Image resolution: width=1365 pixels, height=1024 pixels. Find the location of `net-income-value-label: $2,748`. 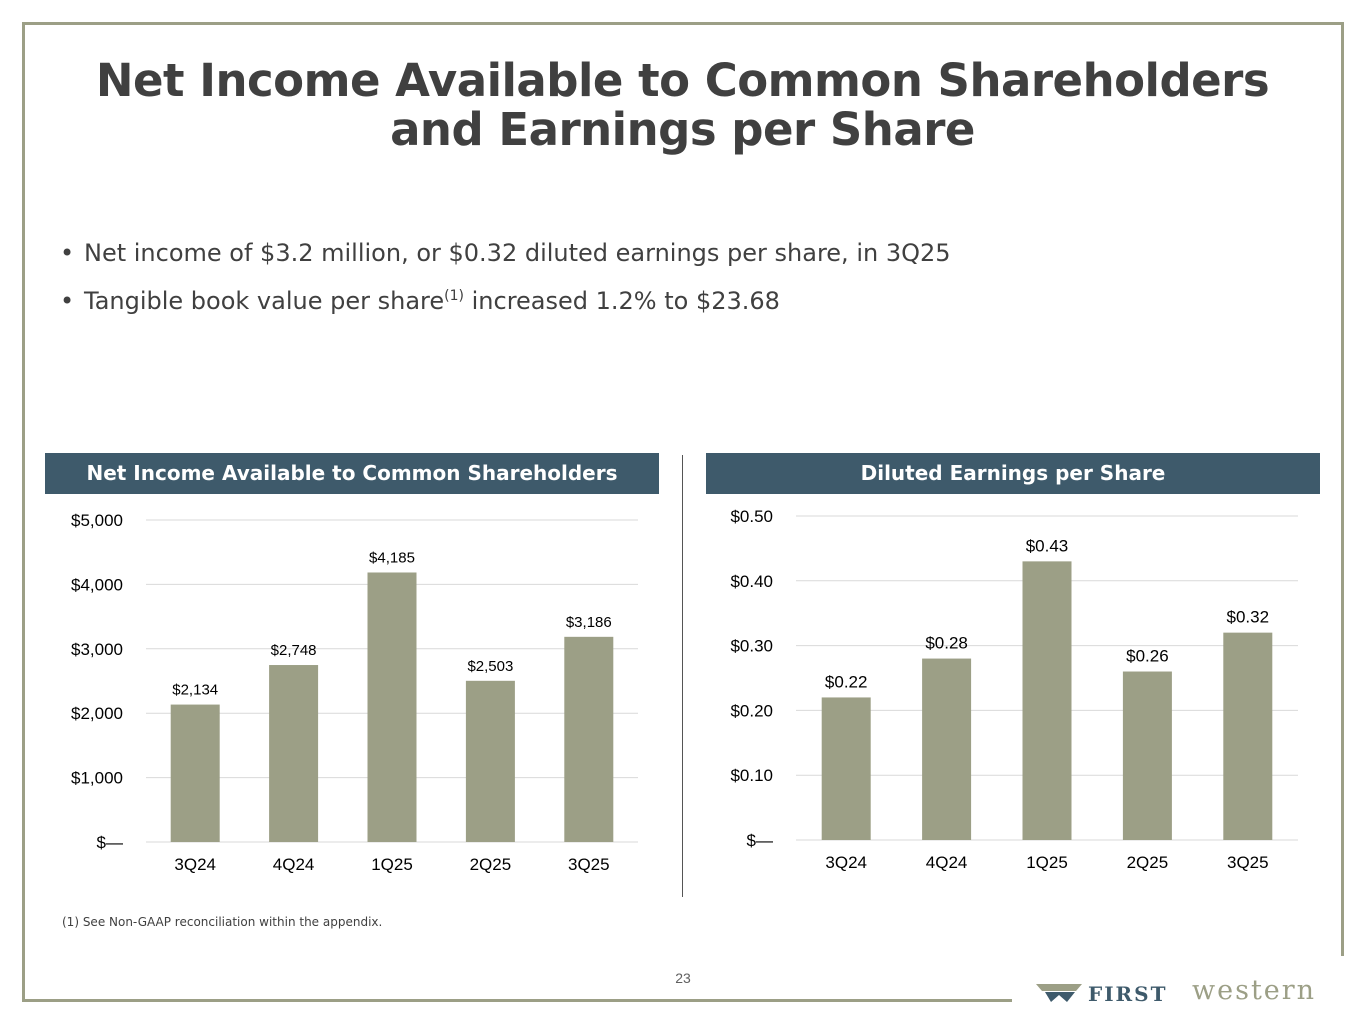

net-income-value-label: $2,748 is located at coordinates (294, 650).